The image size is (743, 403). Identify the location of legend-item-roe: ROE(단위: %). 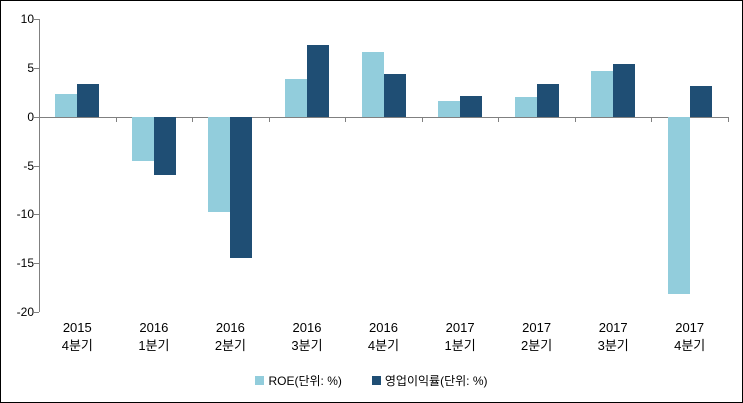
(298, 380).